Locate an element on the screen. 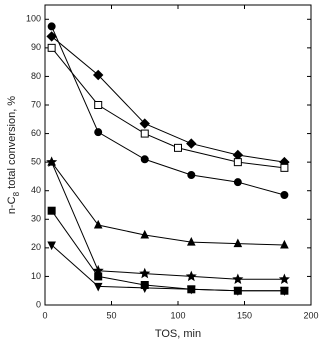 The width and height of the screenshot is (324, 348). y-tick-label: 90 is located at coordinates (36, 47).